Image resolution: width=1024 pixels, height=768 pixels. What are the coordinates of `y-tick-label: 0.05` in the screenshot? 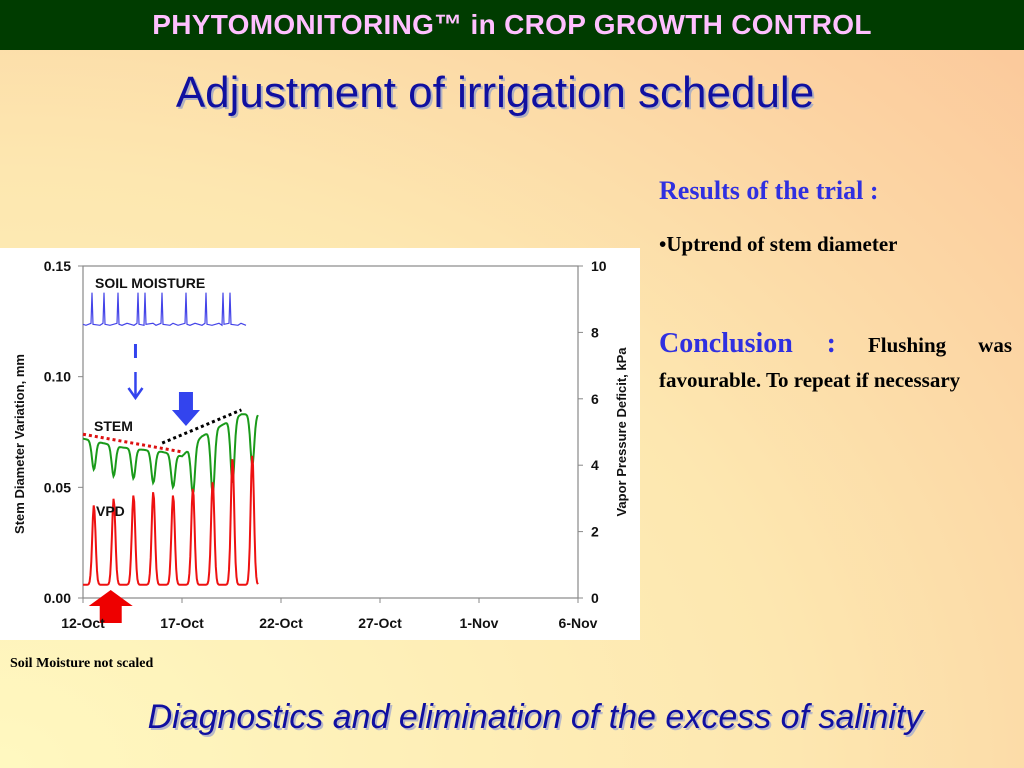 It's located at (57, 487).